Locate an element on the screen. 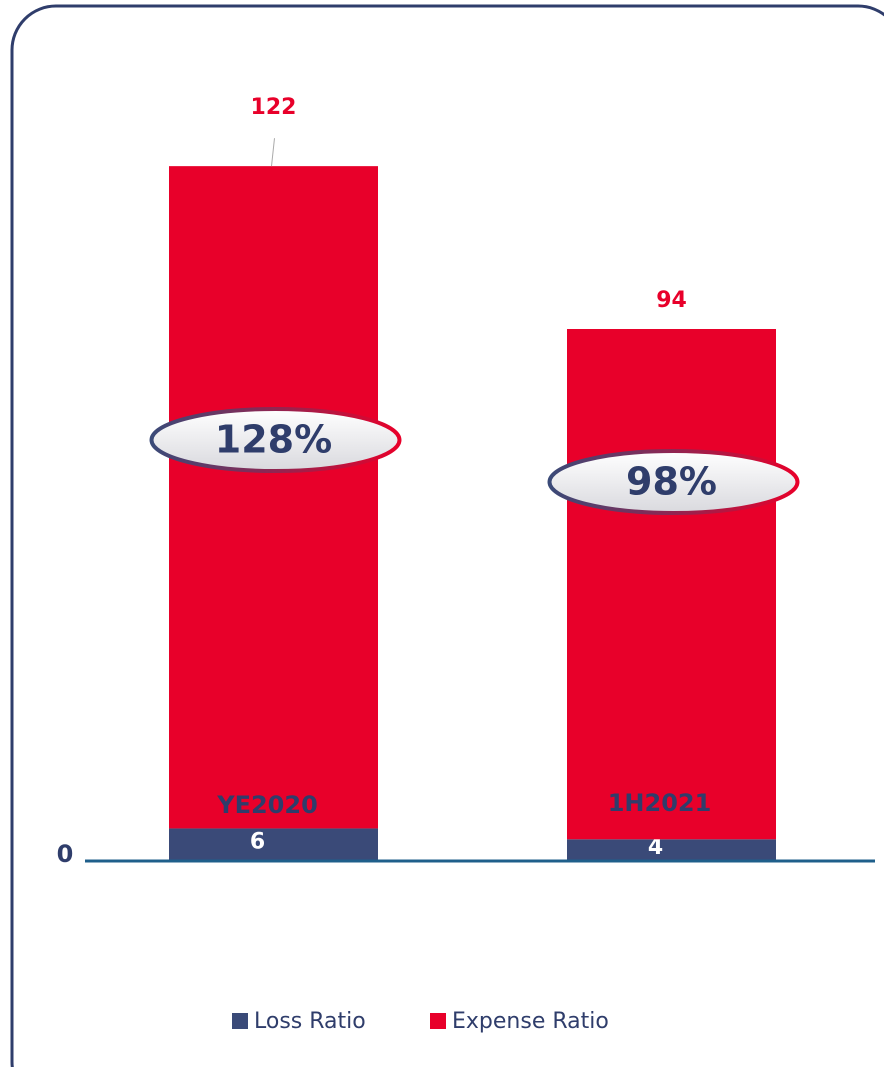 This screenshot has height=1071, width=884. x-tick-label: YE2020 is located at coordinates (267, 805).